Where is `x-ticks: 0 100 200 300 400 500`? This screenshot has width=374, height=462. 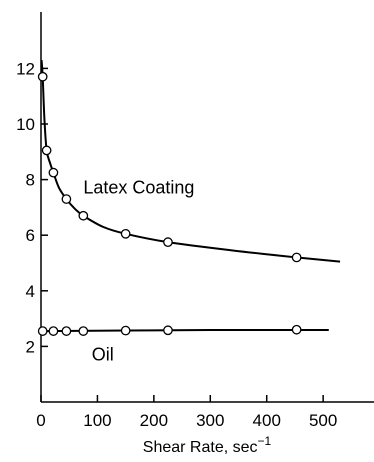
x-ticks: 0 100 200 300 400 500 is located at coordinates (186, 412).